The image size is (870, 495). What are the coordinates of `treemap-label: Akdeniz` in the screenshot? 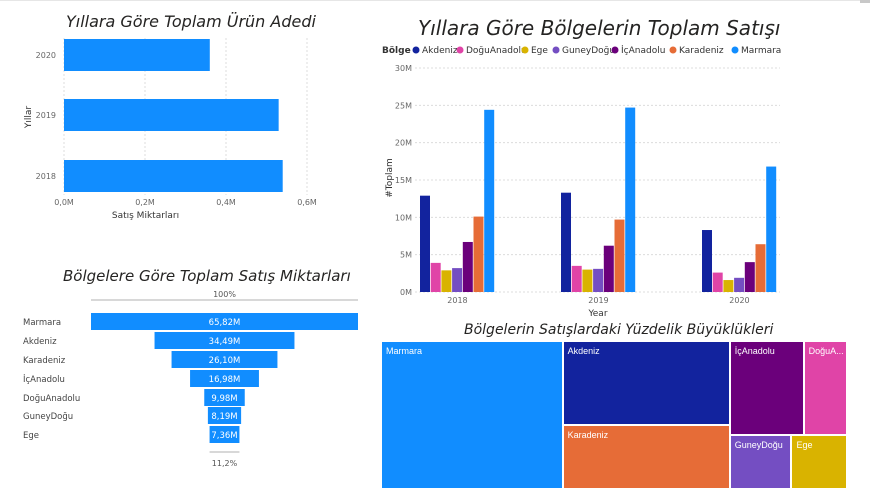 It's located at (583, 351).